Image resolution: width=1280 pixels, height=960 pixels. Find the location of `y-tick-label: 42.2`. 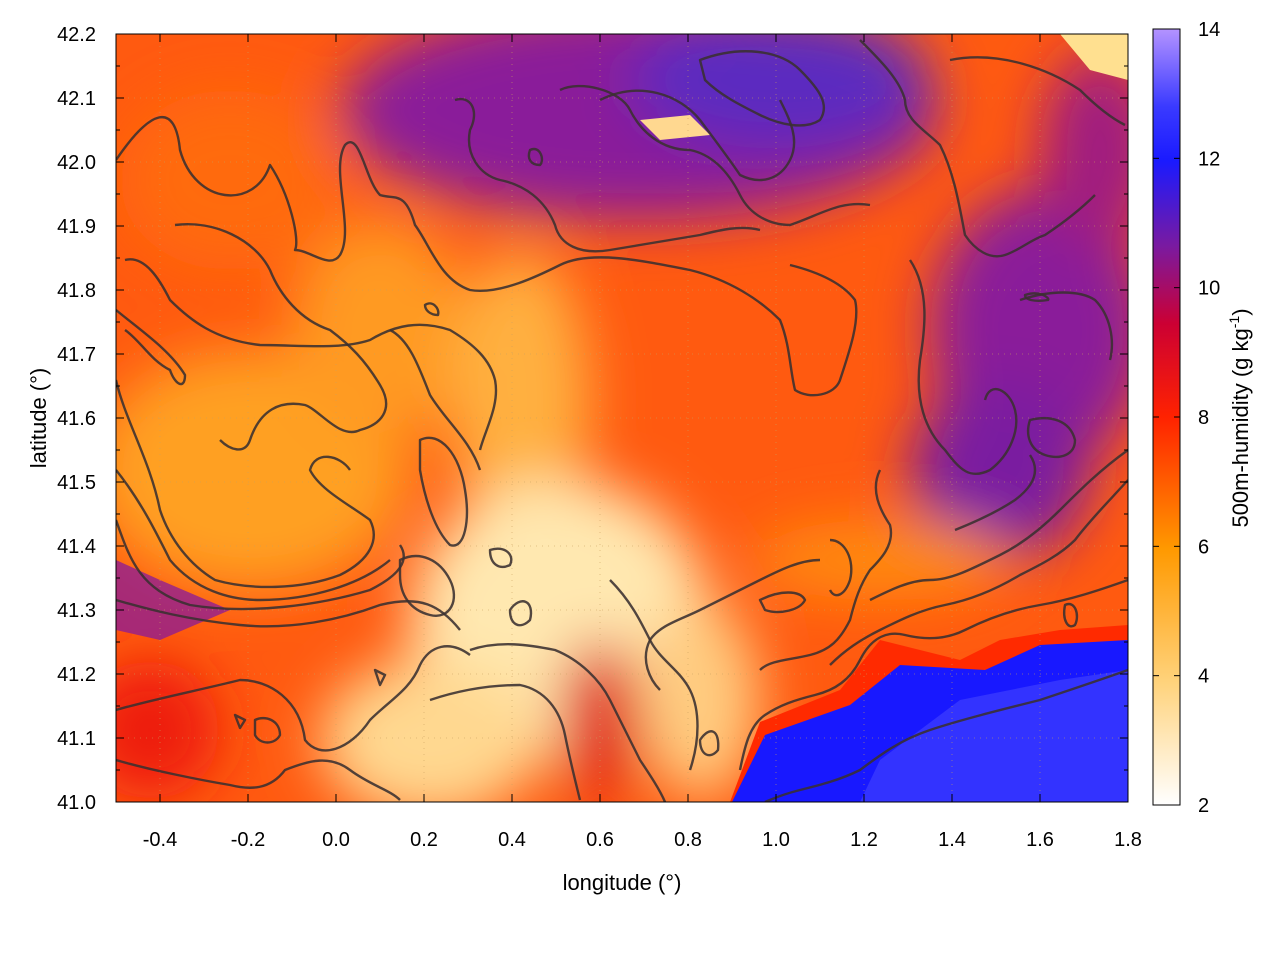

y-tick-label: 42.2 is located at coordinates (76, 35).